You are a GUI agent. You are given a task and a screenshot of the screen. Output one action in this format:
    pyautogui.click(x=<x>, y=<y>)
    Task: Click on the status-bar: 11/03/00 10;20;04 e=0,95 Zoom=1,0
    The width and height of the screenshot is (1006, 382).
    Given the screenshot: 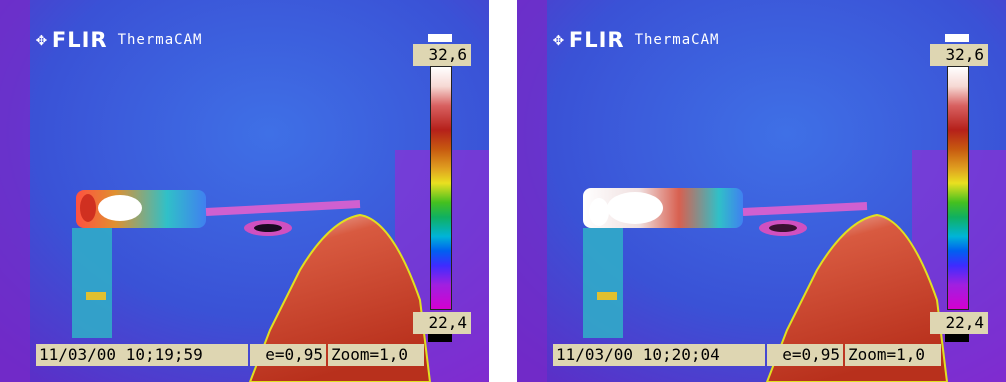 What is the action you would take?
    pyautogui.click(x=747, y=355)
    